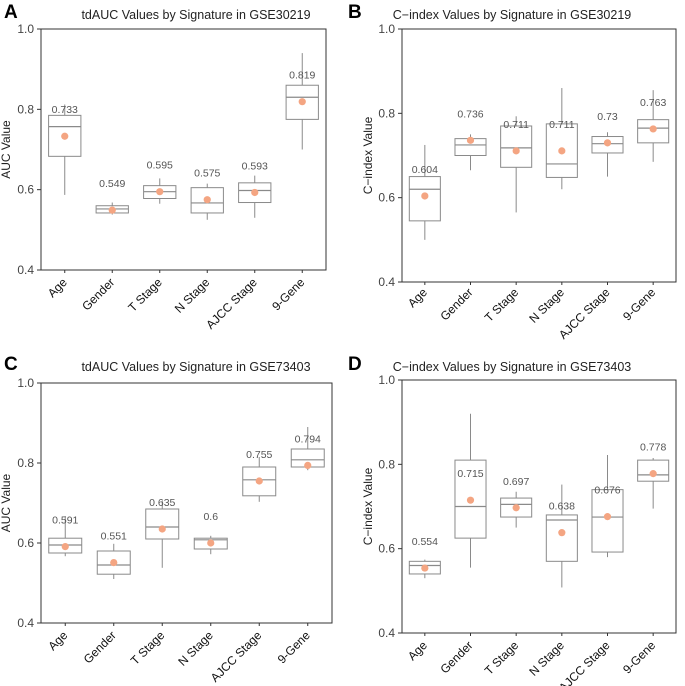 This screenshot has width=685, height=686. What do you see at coordinates (195, 15) in the screenshot?
I see `chart-title: tdAUC Values by Signature in GSE30219` at bounding box center [195, 15].